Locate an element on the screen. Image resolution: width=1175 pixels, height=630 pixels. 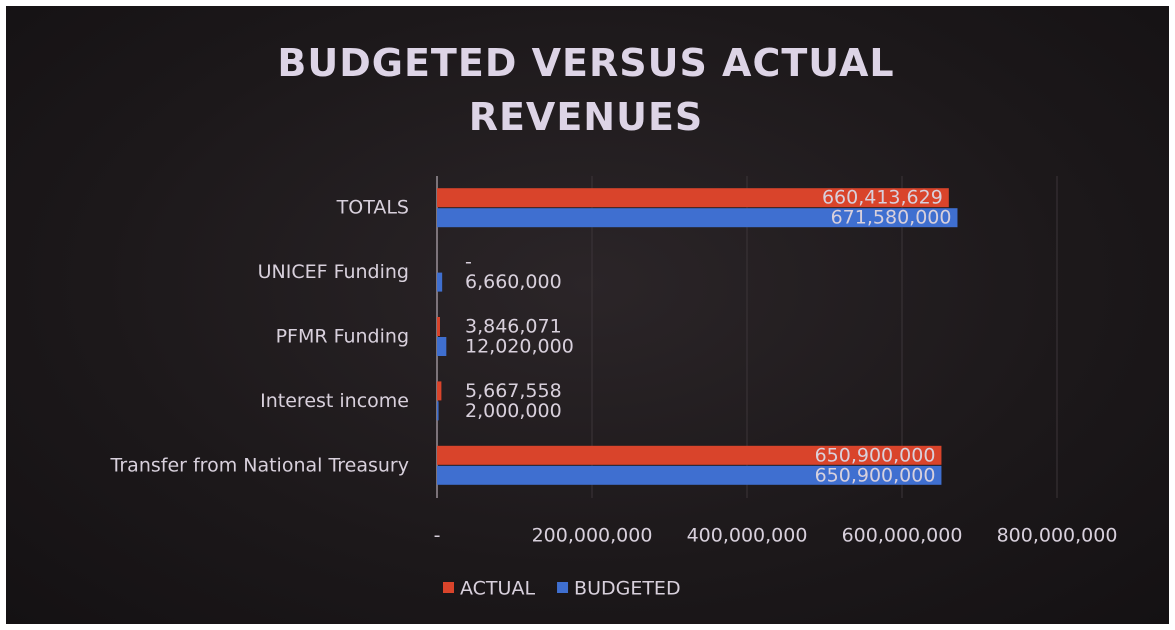
data-label: 671,580,000 is located at coordinates (891, 218).